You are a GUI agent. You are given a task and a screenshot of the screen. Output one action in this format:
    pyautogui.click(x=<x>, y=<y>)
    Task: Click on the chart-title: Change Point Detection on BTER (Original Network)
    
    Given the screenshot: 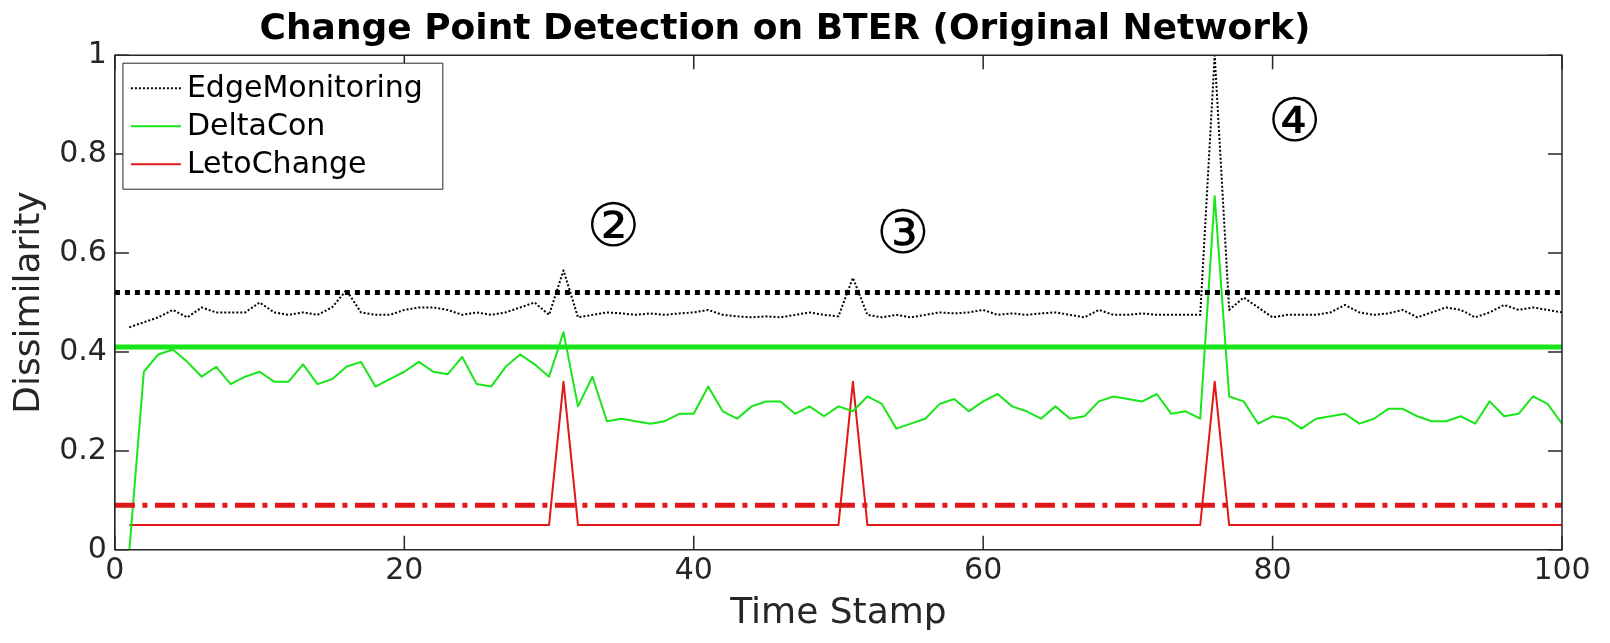 What is the action you would take?
    pyautogui.click(x=785, y=26)
    